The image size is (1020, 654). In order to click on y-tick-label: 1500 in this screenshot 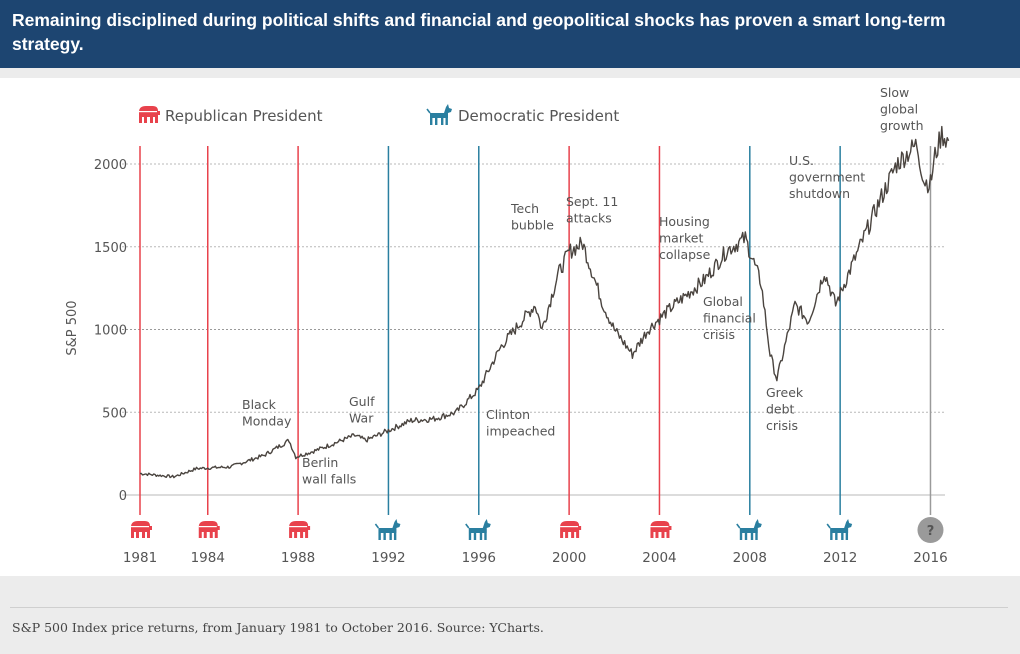, I will do `click(110, 248)`.